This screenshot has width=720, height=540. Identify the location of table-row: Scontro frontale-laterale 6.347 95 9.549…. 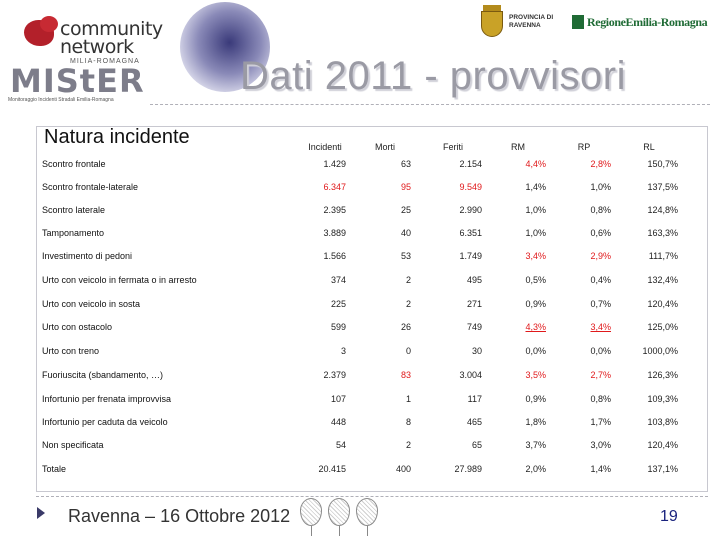
(372, 187).